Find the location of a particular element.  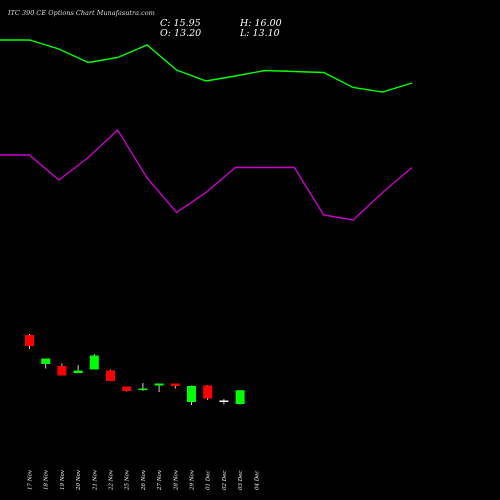

x-tick-label: 22 Nov is located at coordinates (112, 480).